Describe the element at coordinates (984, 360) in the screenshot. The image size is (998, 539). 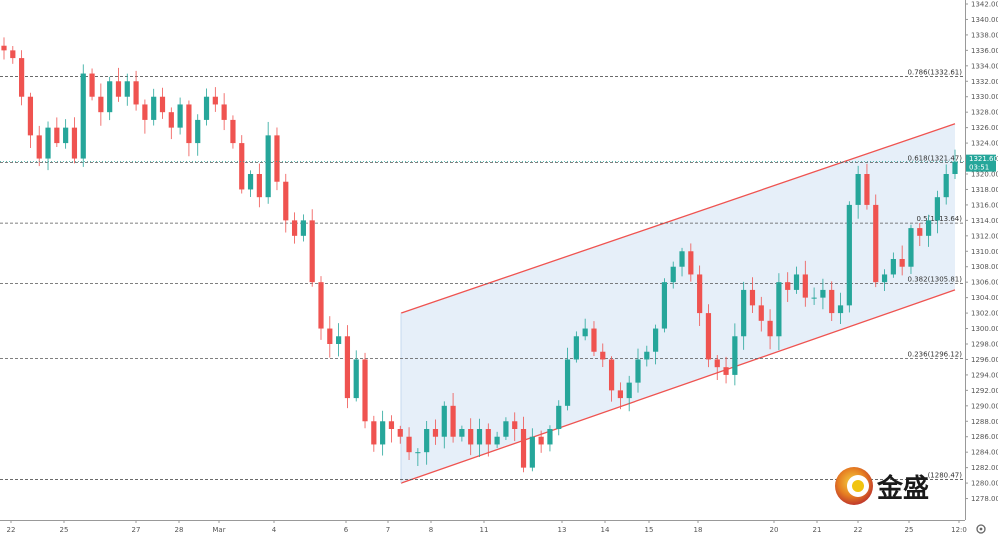
I see `y-tick-label: 1296.00` at that location.